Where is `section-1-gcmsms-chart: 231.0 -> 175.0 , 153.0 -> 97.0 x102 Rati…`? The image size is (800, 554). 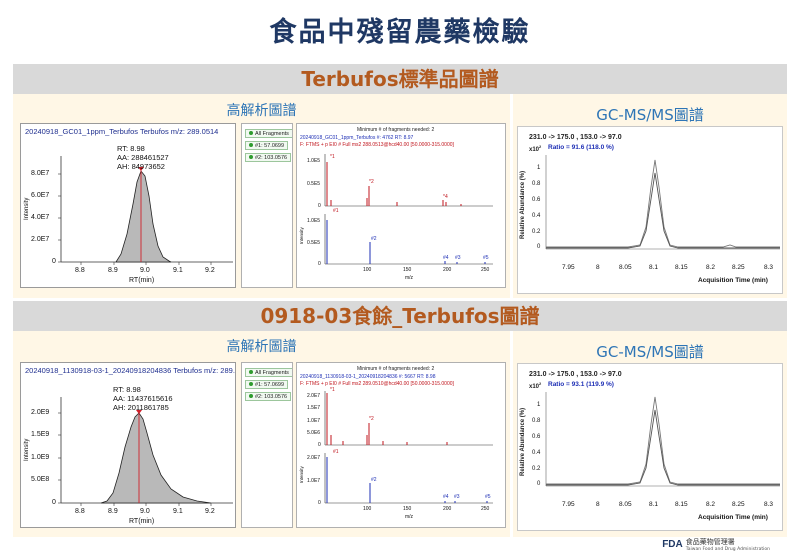
section-1-gcmsms-chart: 231.0 -> 175.0 , 153.0 -> 97.0 x102 Rati… is located at coordinates (650, 210).